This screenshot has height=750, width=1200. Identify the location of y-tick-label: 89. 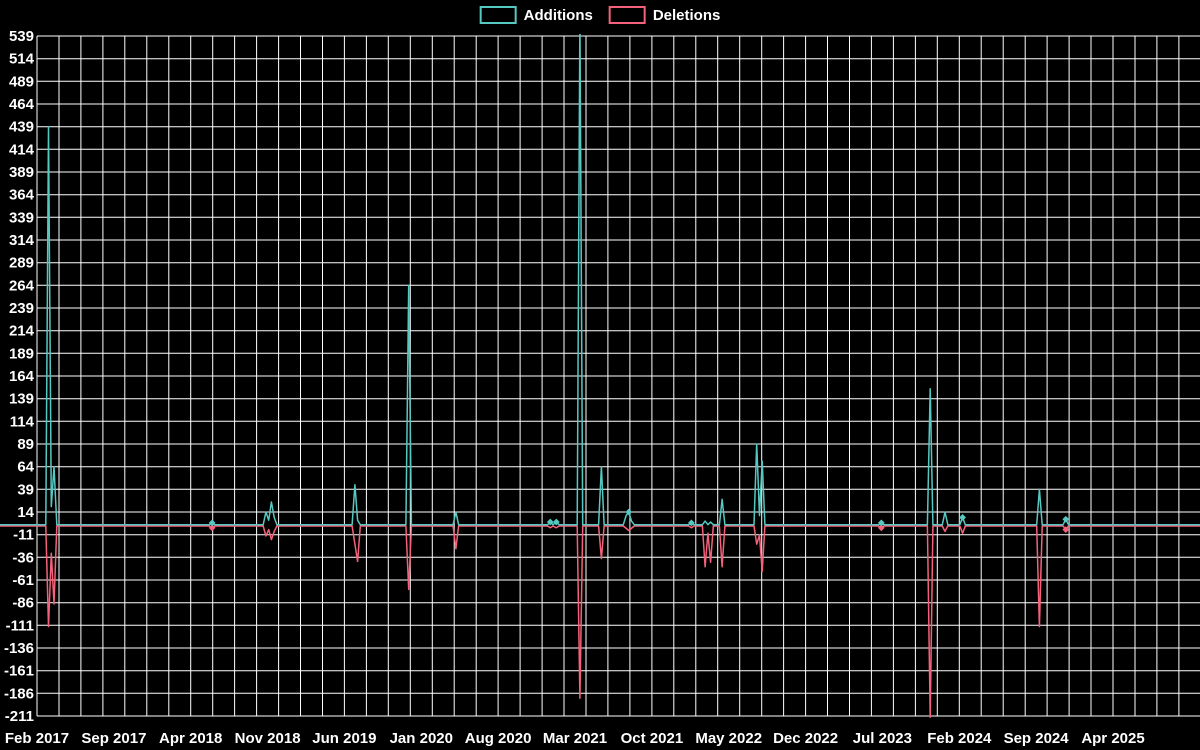
(25, 444).